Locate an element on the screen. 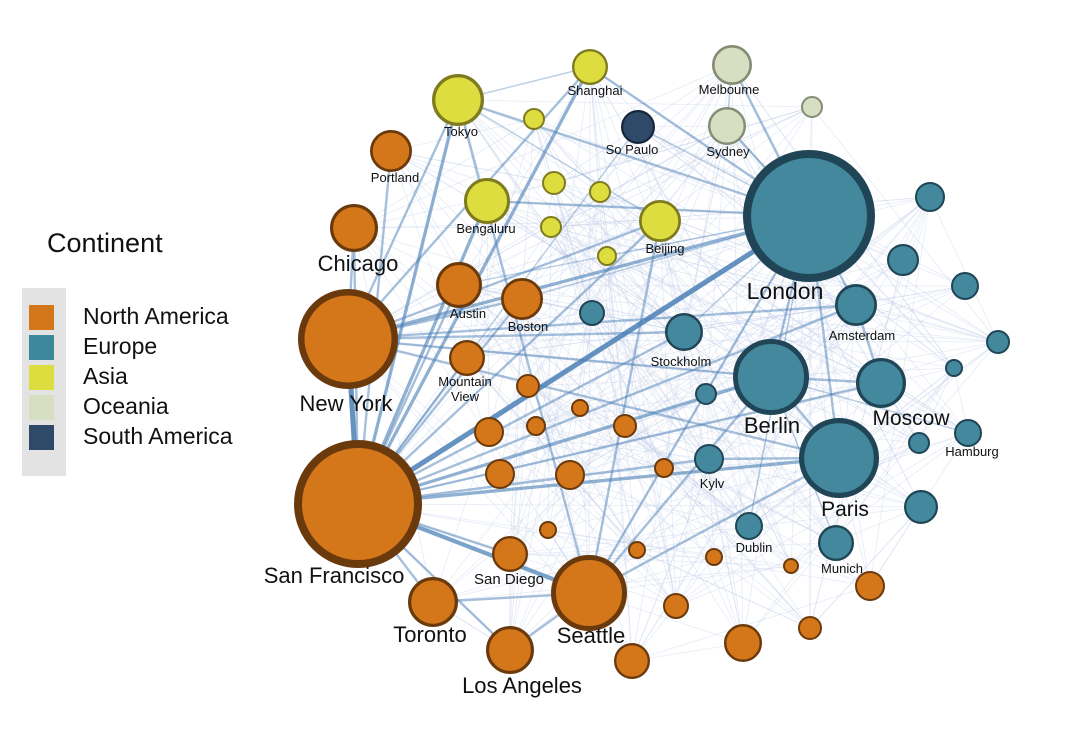 This screenshot has width=1076, height=743. node-eu8 is located at coordinates (592, 313).